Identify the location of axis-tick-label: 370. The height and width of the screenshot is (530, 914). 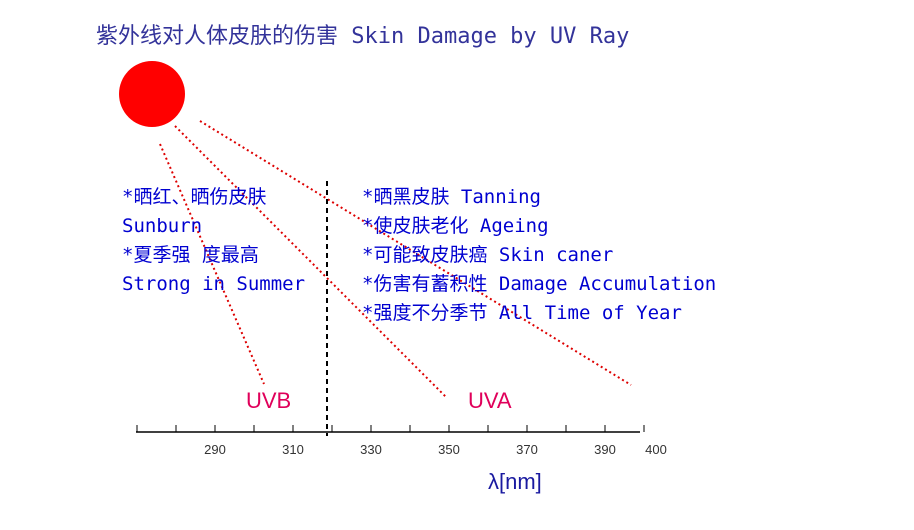
(527, 449).